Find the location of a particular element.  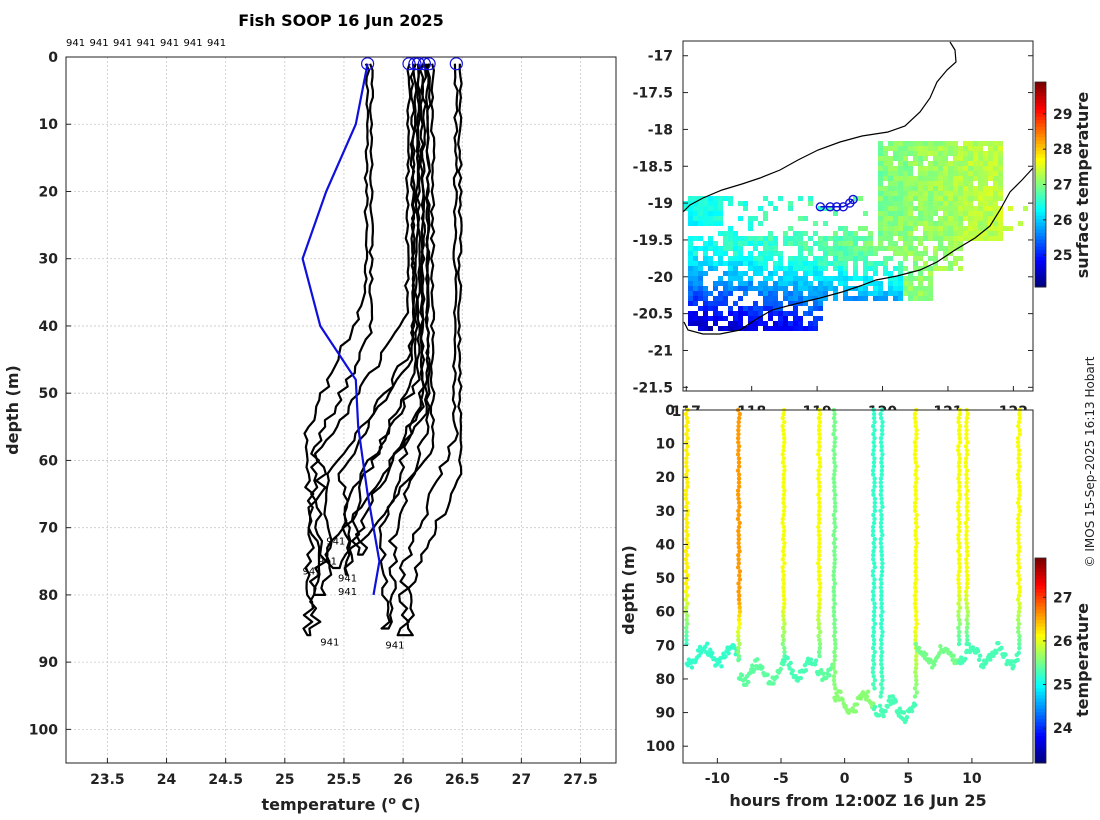

top-label: 941 is located at coordinates (122, 43).